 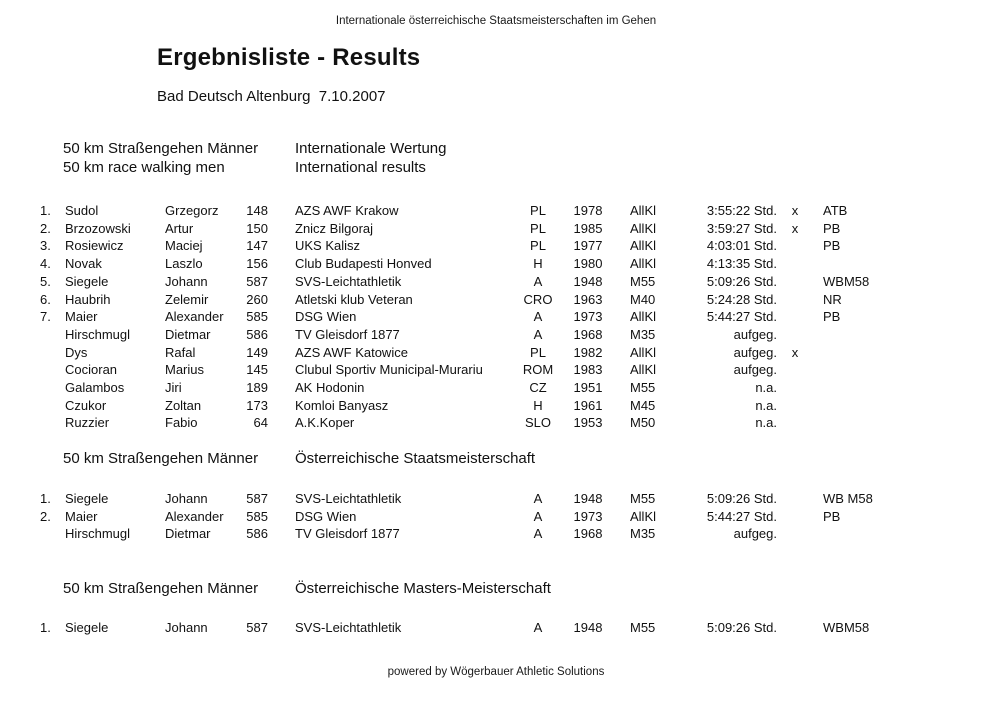 I want to click on cell-class: M55, so click(x=643, y=388).